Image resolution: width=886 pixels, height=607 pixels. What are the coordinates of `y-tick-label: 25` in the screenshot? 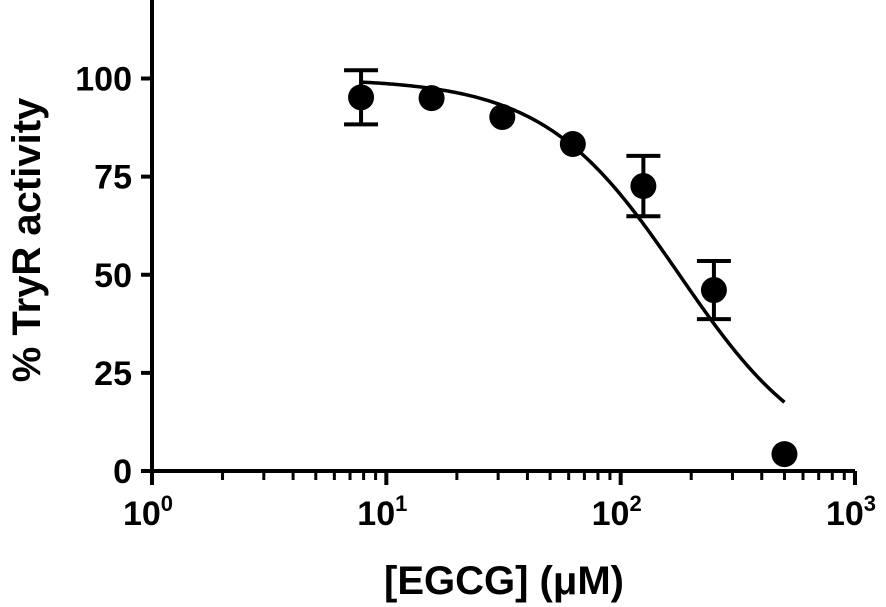 It's located at (113, 374).